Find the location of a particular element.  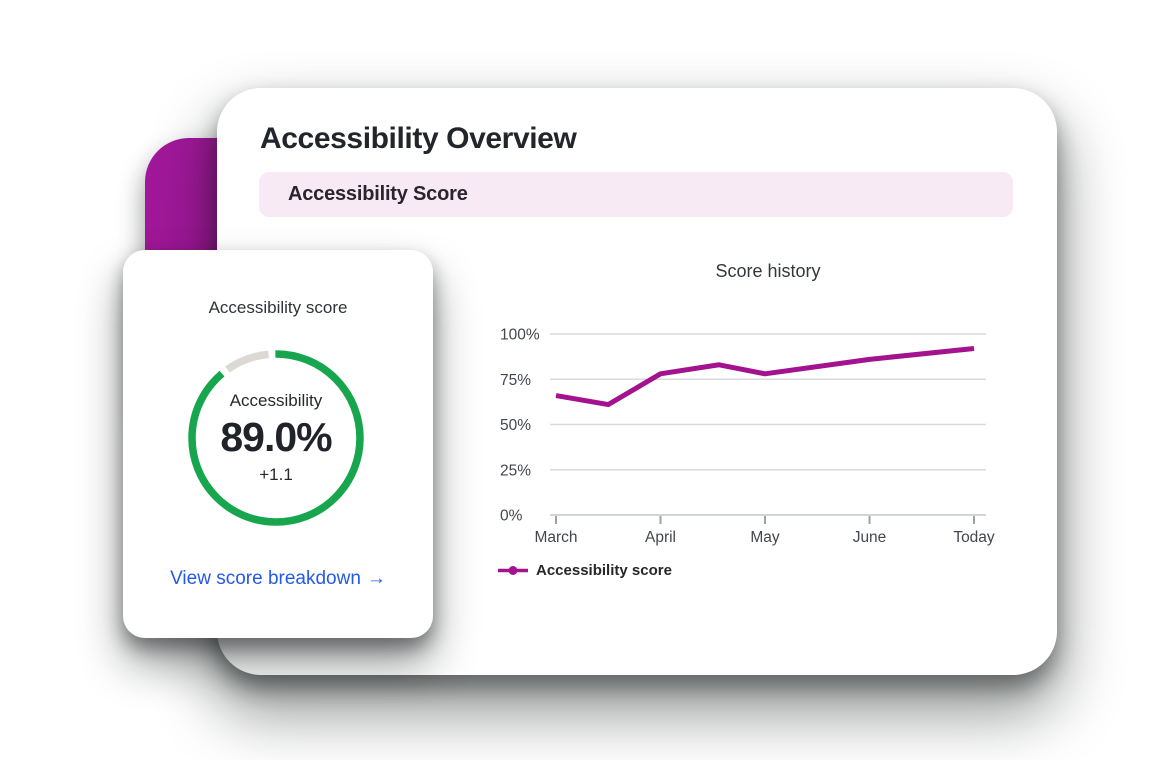

score-ring-icon is located at coordinates (276, 438).